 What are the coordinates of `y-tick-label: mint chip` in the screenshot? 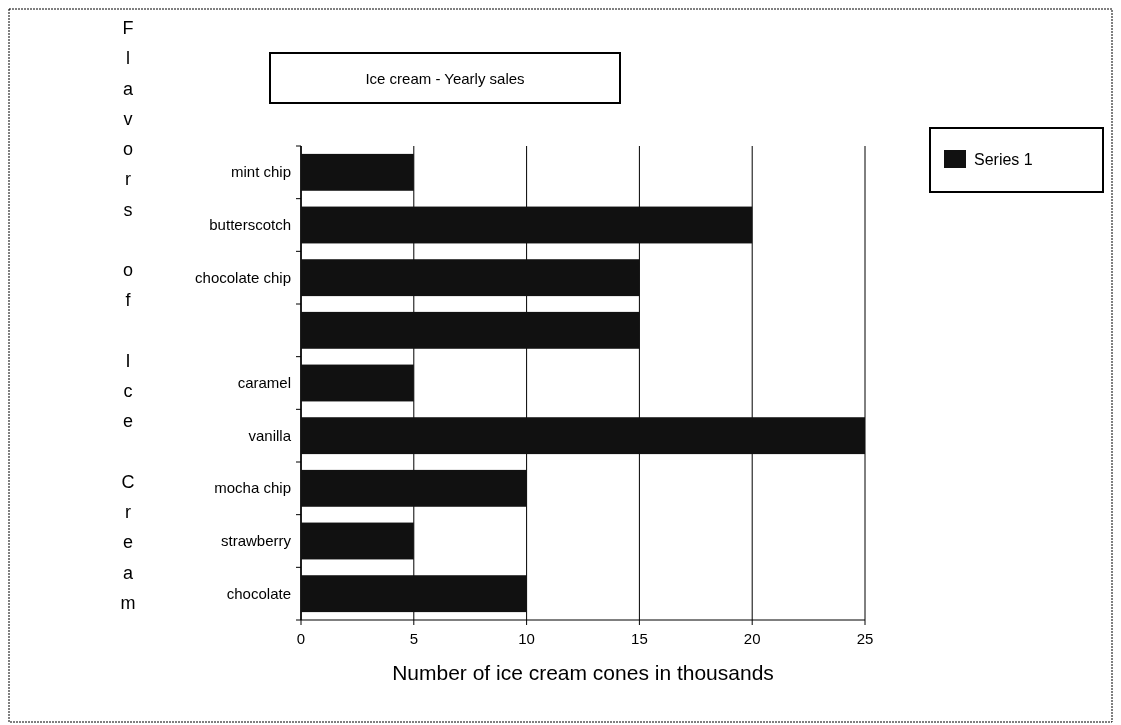 It's located at (260, 172).